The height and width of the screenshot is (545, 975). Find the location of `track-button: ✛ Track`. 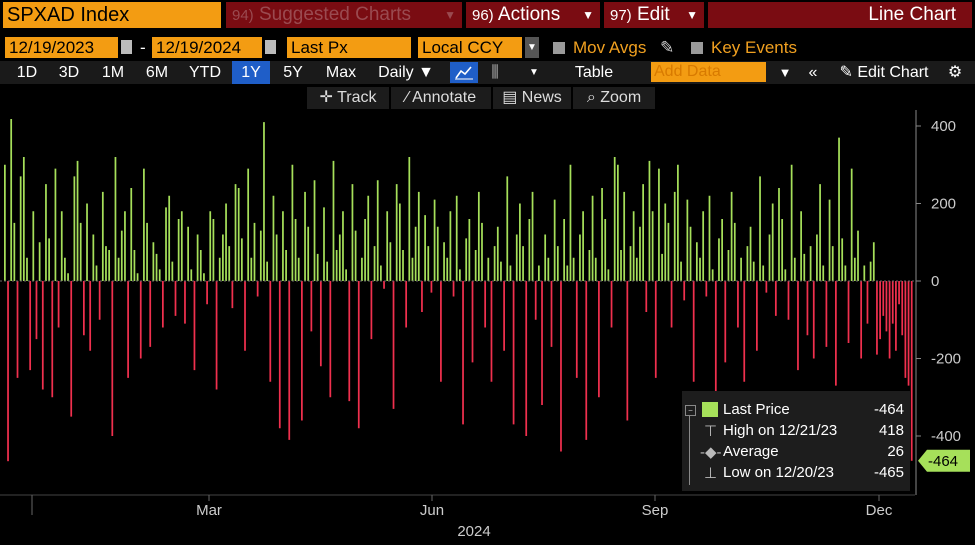

track-button: ✛ Track is located at coordinates (348, 98).